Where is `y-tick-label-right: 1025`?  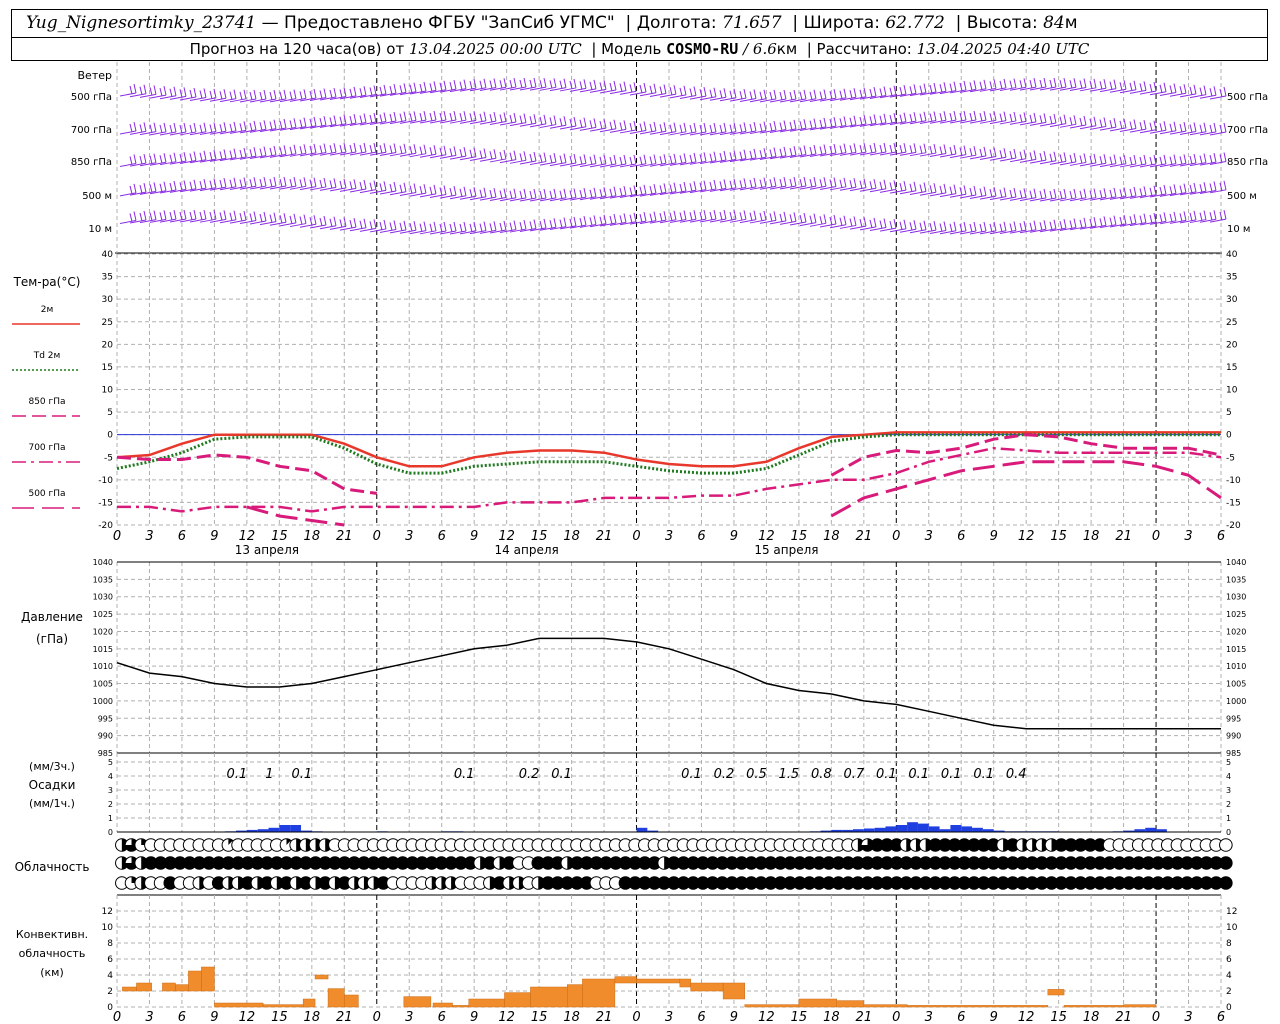 y-tick-label-right: 1025 is located at coordinates (1236, 614).